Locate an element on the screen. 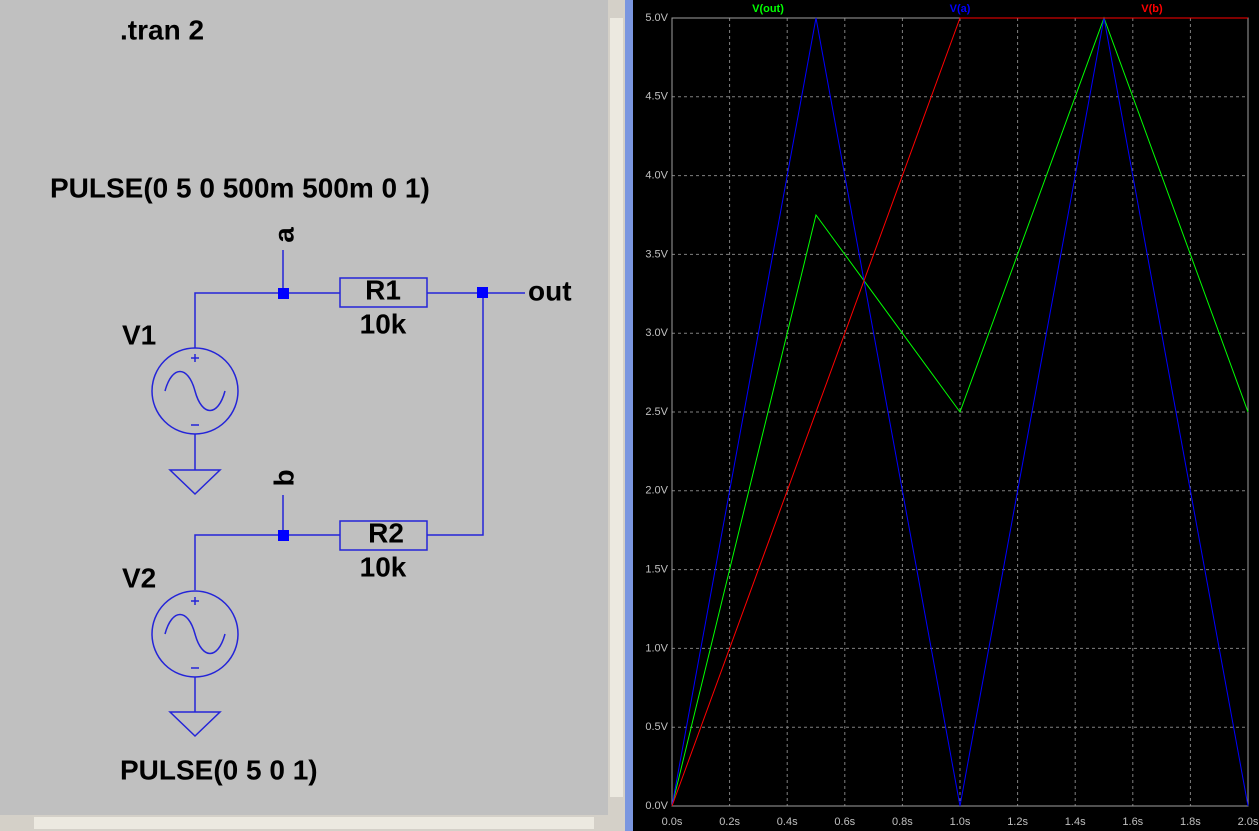 The image size is (1259, 831). legend-entry: V(b) is located at coordinates (1152, 9).